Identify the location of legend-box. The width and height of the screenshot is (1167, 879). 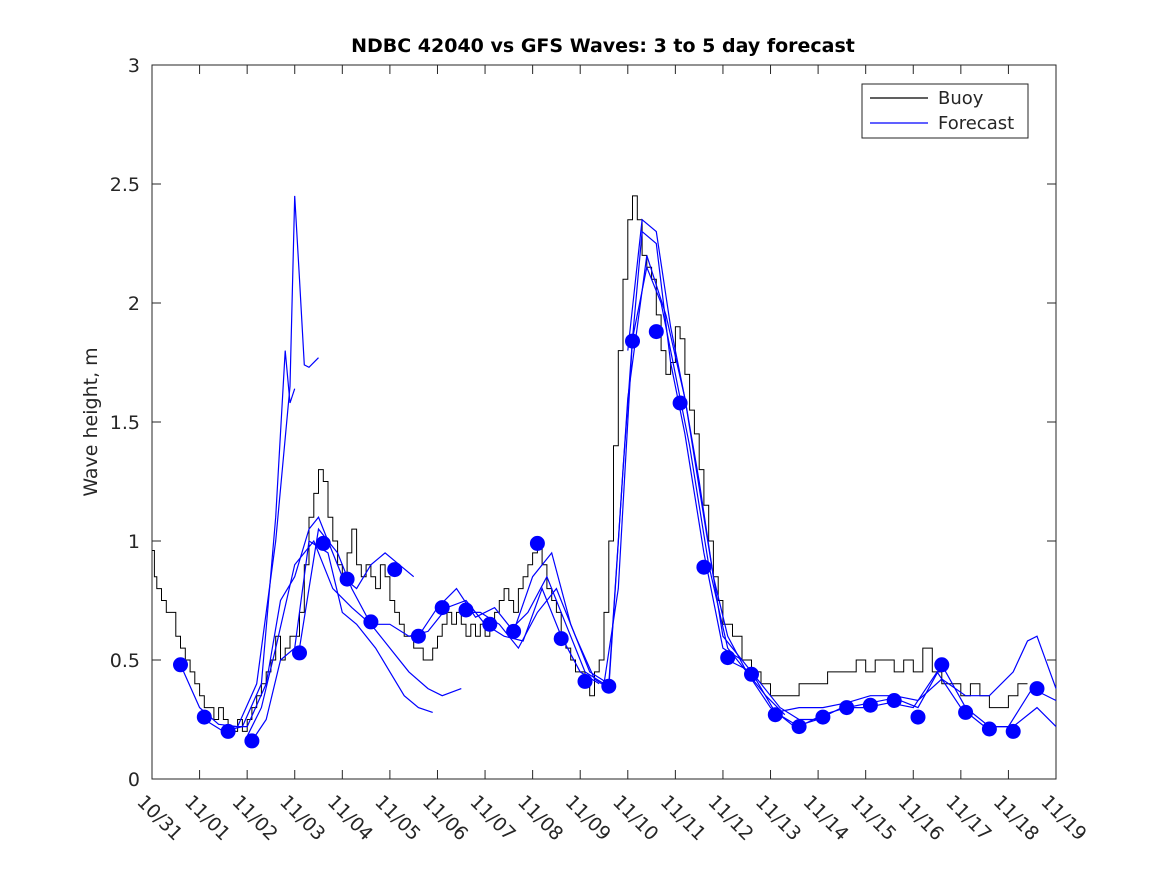
(945, 111).